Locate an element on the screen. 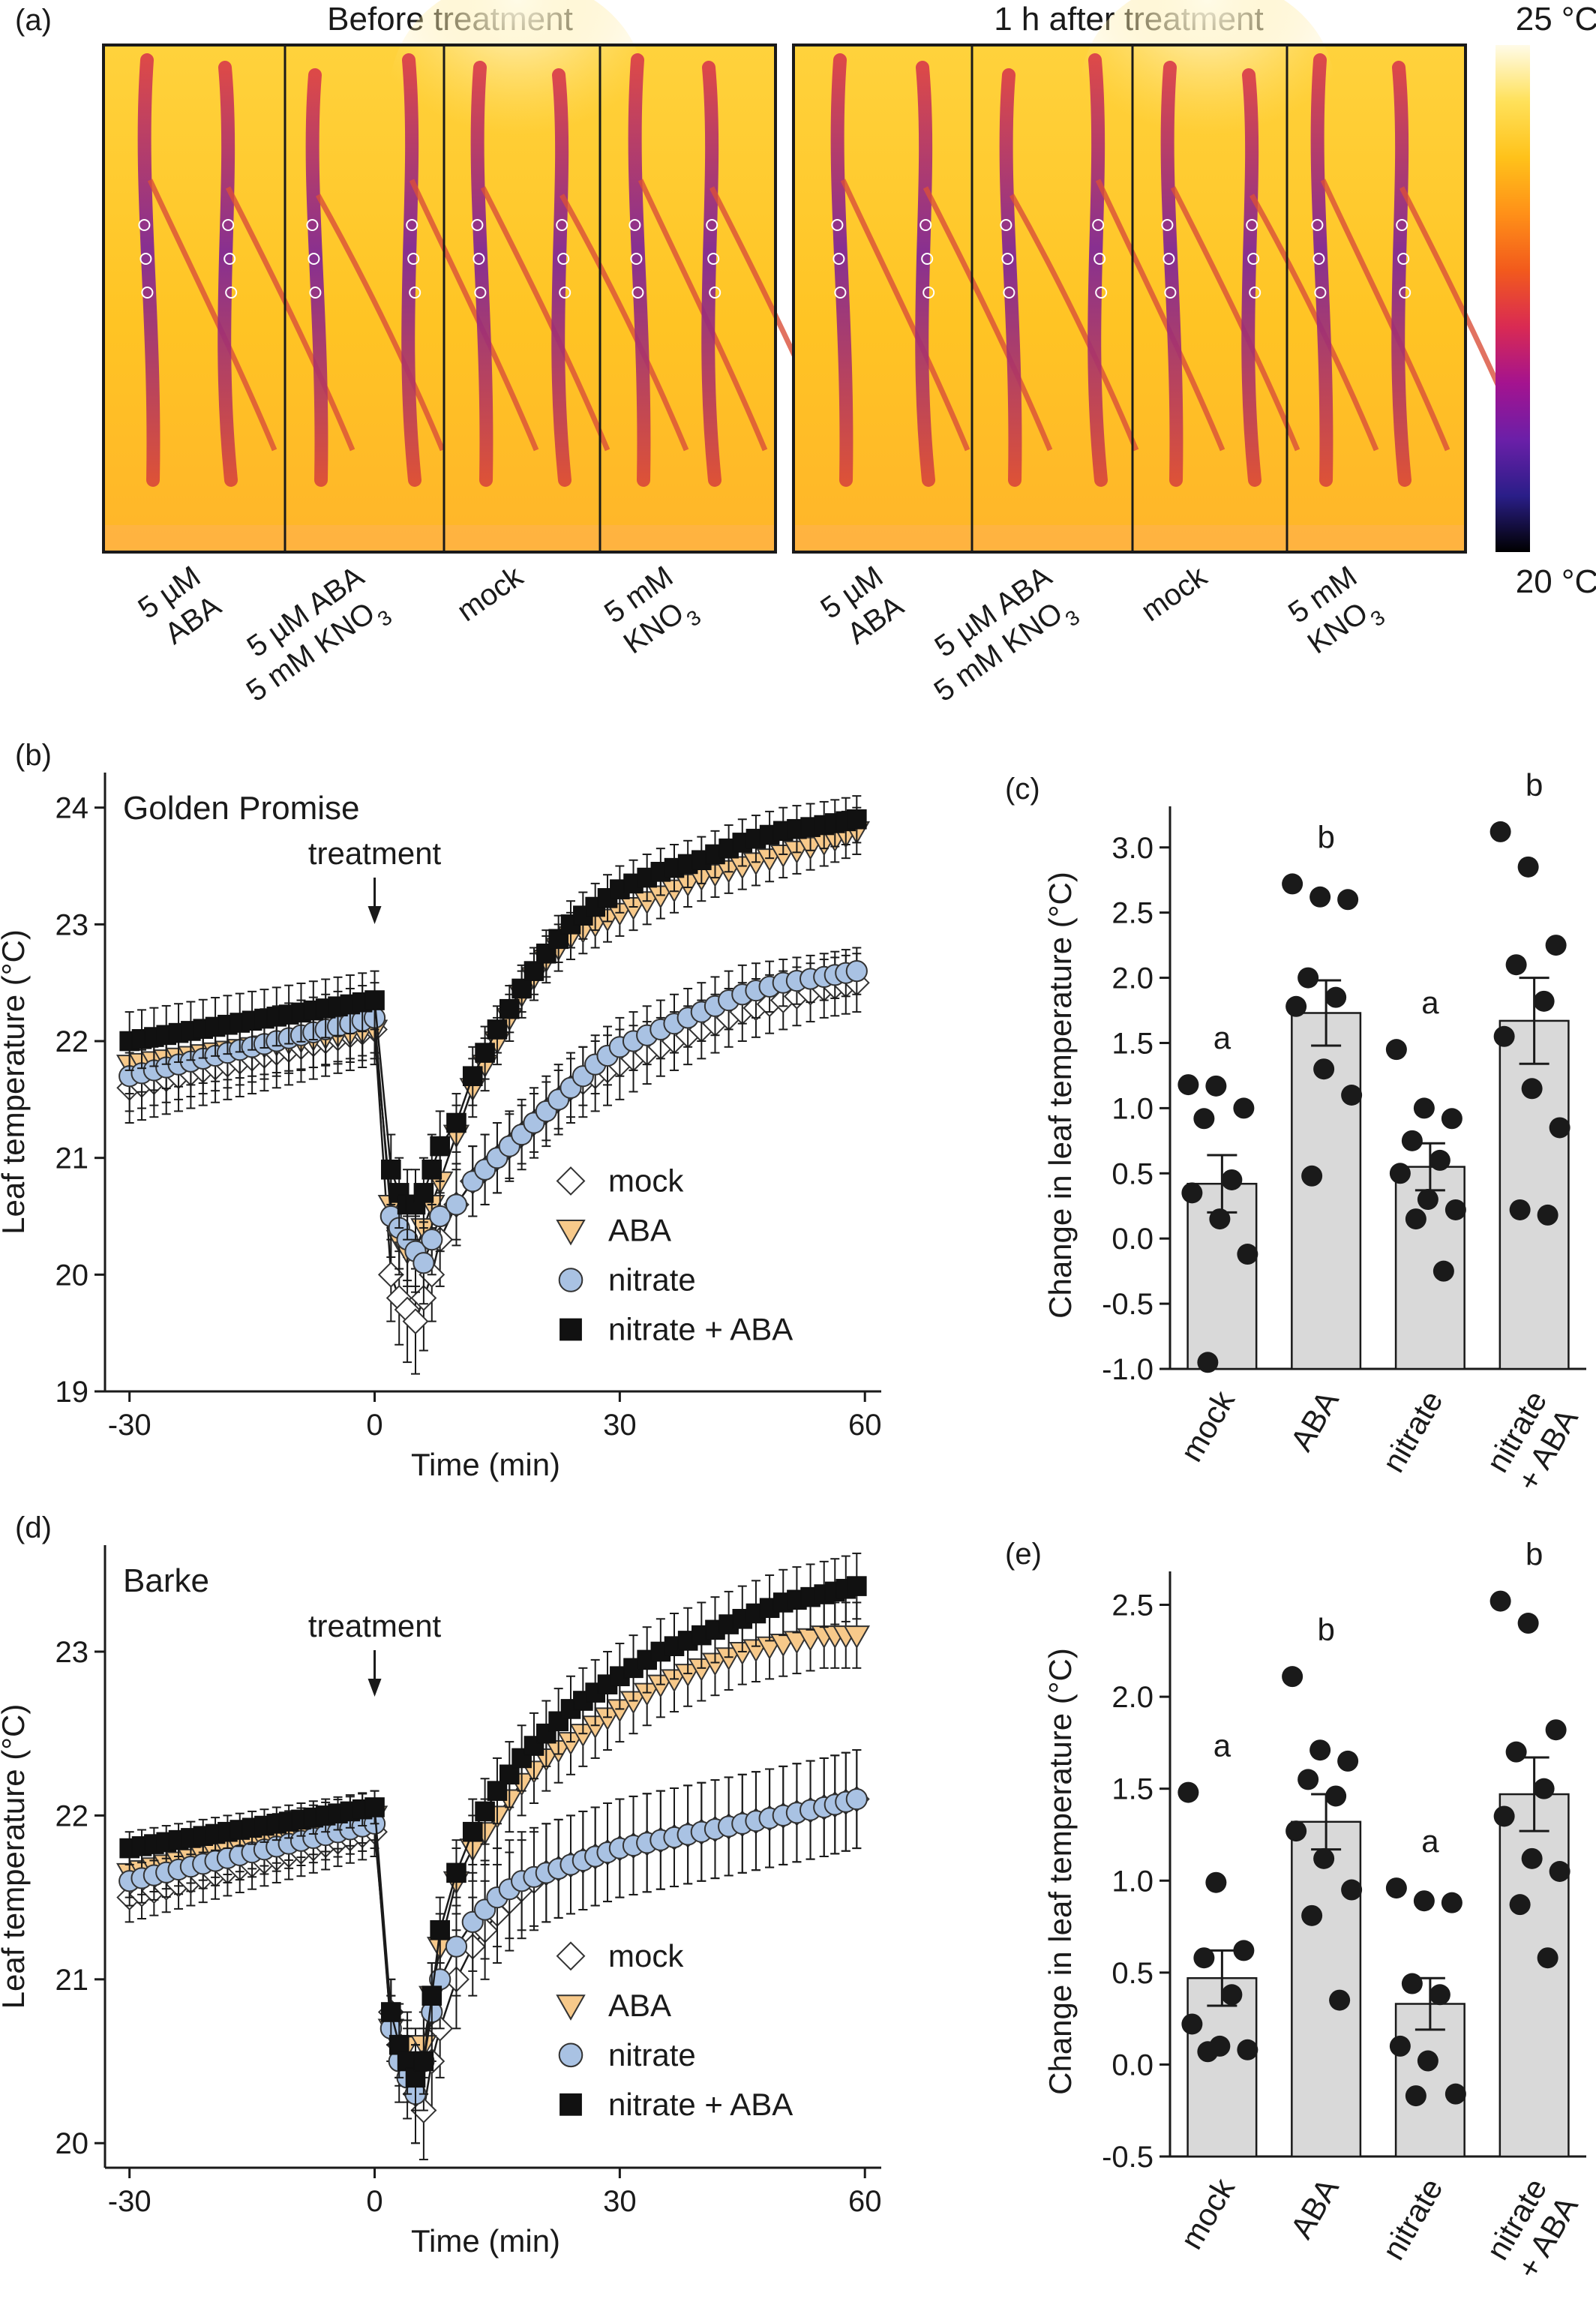 This screenshot has height=2323, width=1596. treatment-annotation: treatment is located at coordinates (375, 1625).